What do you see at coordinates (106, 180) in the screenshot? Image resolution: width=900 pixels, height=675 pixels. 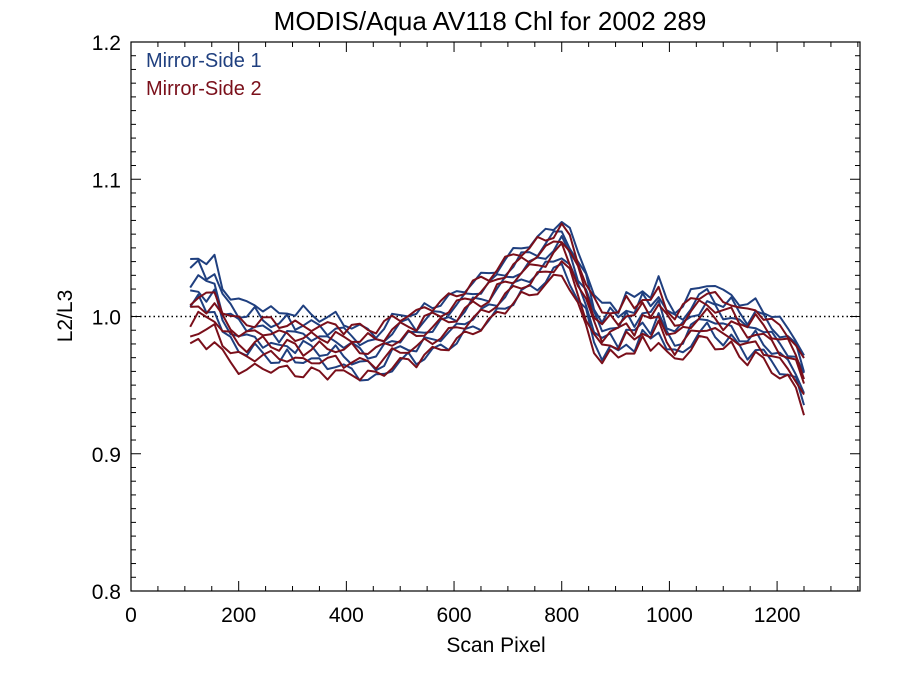 I see `y-tick-label: 1.1` at bounding box center [106, 180].